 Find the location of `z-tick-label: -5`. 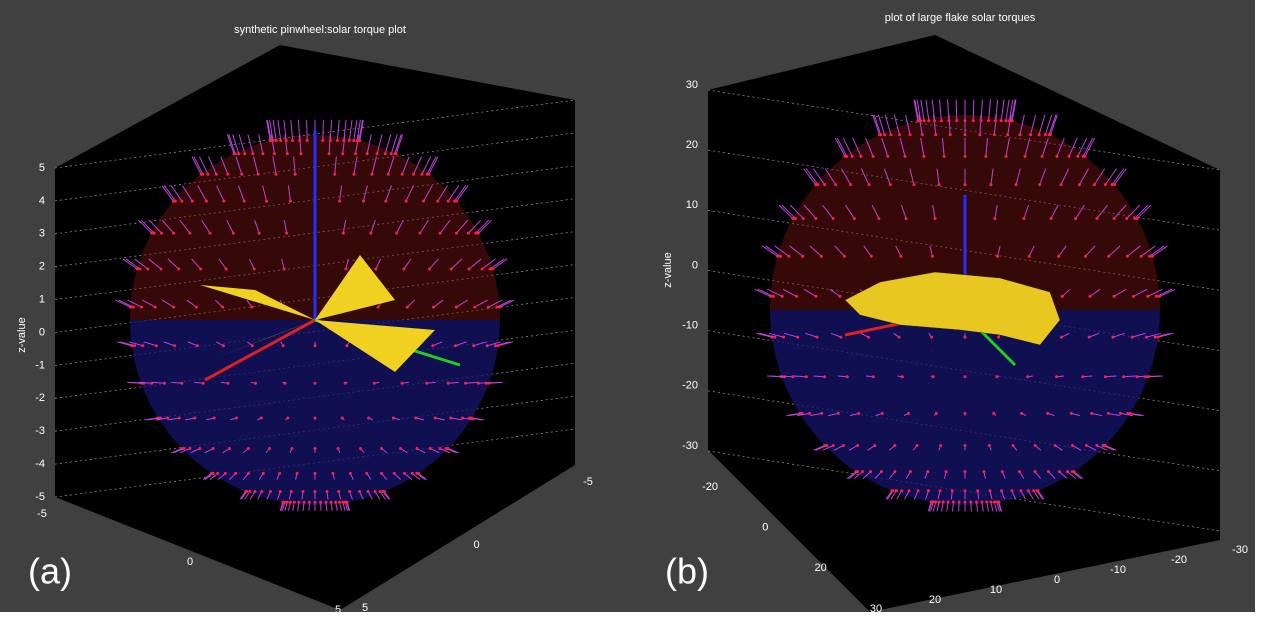

z-tick-label: -5 is located at coordinates (40, 497).